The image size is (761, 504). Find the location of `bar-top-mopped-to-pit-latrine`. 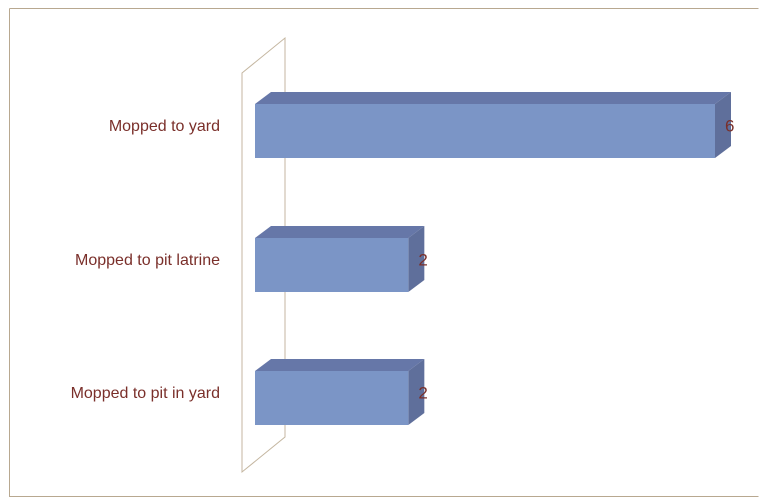

bar-top-mopped-to-pit-latrine is located at coordinates (340, 232).